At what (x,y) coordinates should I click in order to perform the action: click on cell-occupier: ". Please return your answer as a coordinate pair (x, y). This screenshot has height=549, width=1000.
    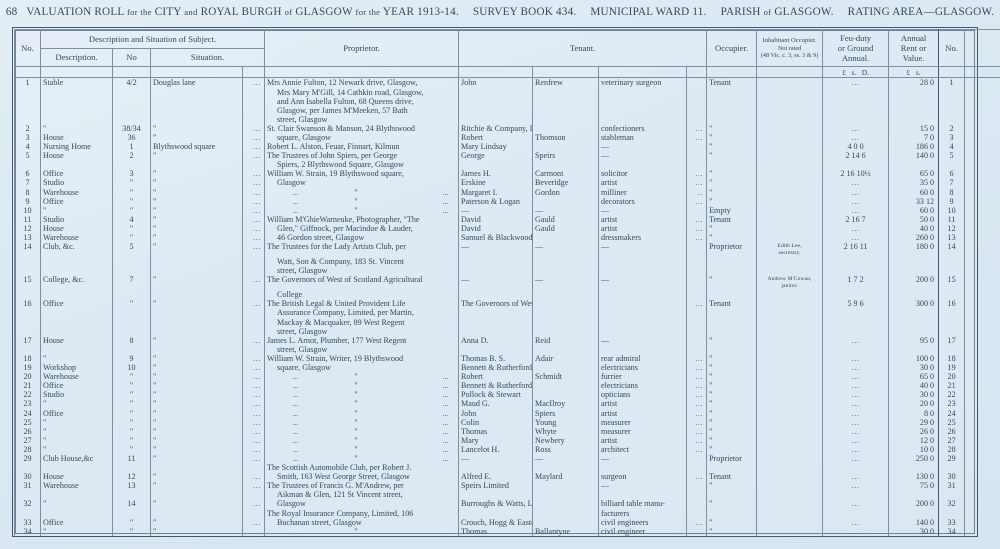
    Looking at the image, I should click on (732, 449).